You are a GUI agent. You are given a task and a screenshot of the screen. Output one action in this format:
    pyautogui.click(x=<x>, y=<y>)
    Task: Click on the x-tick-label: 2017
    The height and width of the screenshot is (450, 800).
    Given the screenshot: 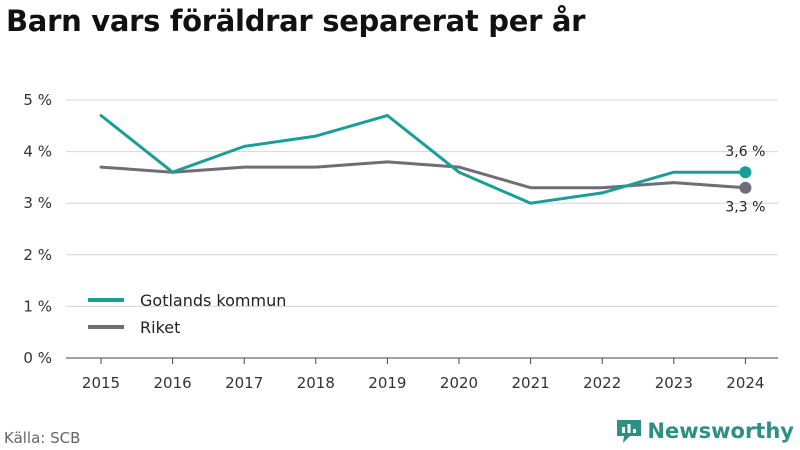 What is the action you would take?
    pyautogui.click(x=244, y=383)
    